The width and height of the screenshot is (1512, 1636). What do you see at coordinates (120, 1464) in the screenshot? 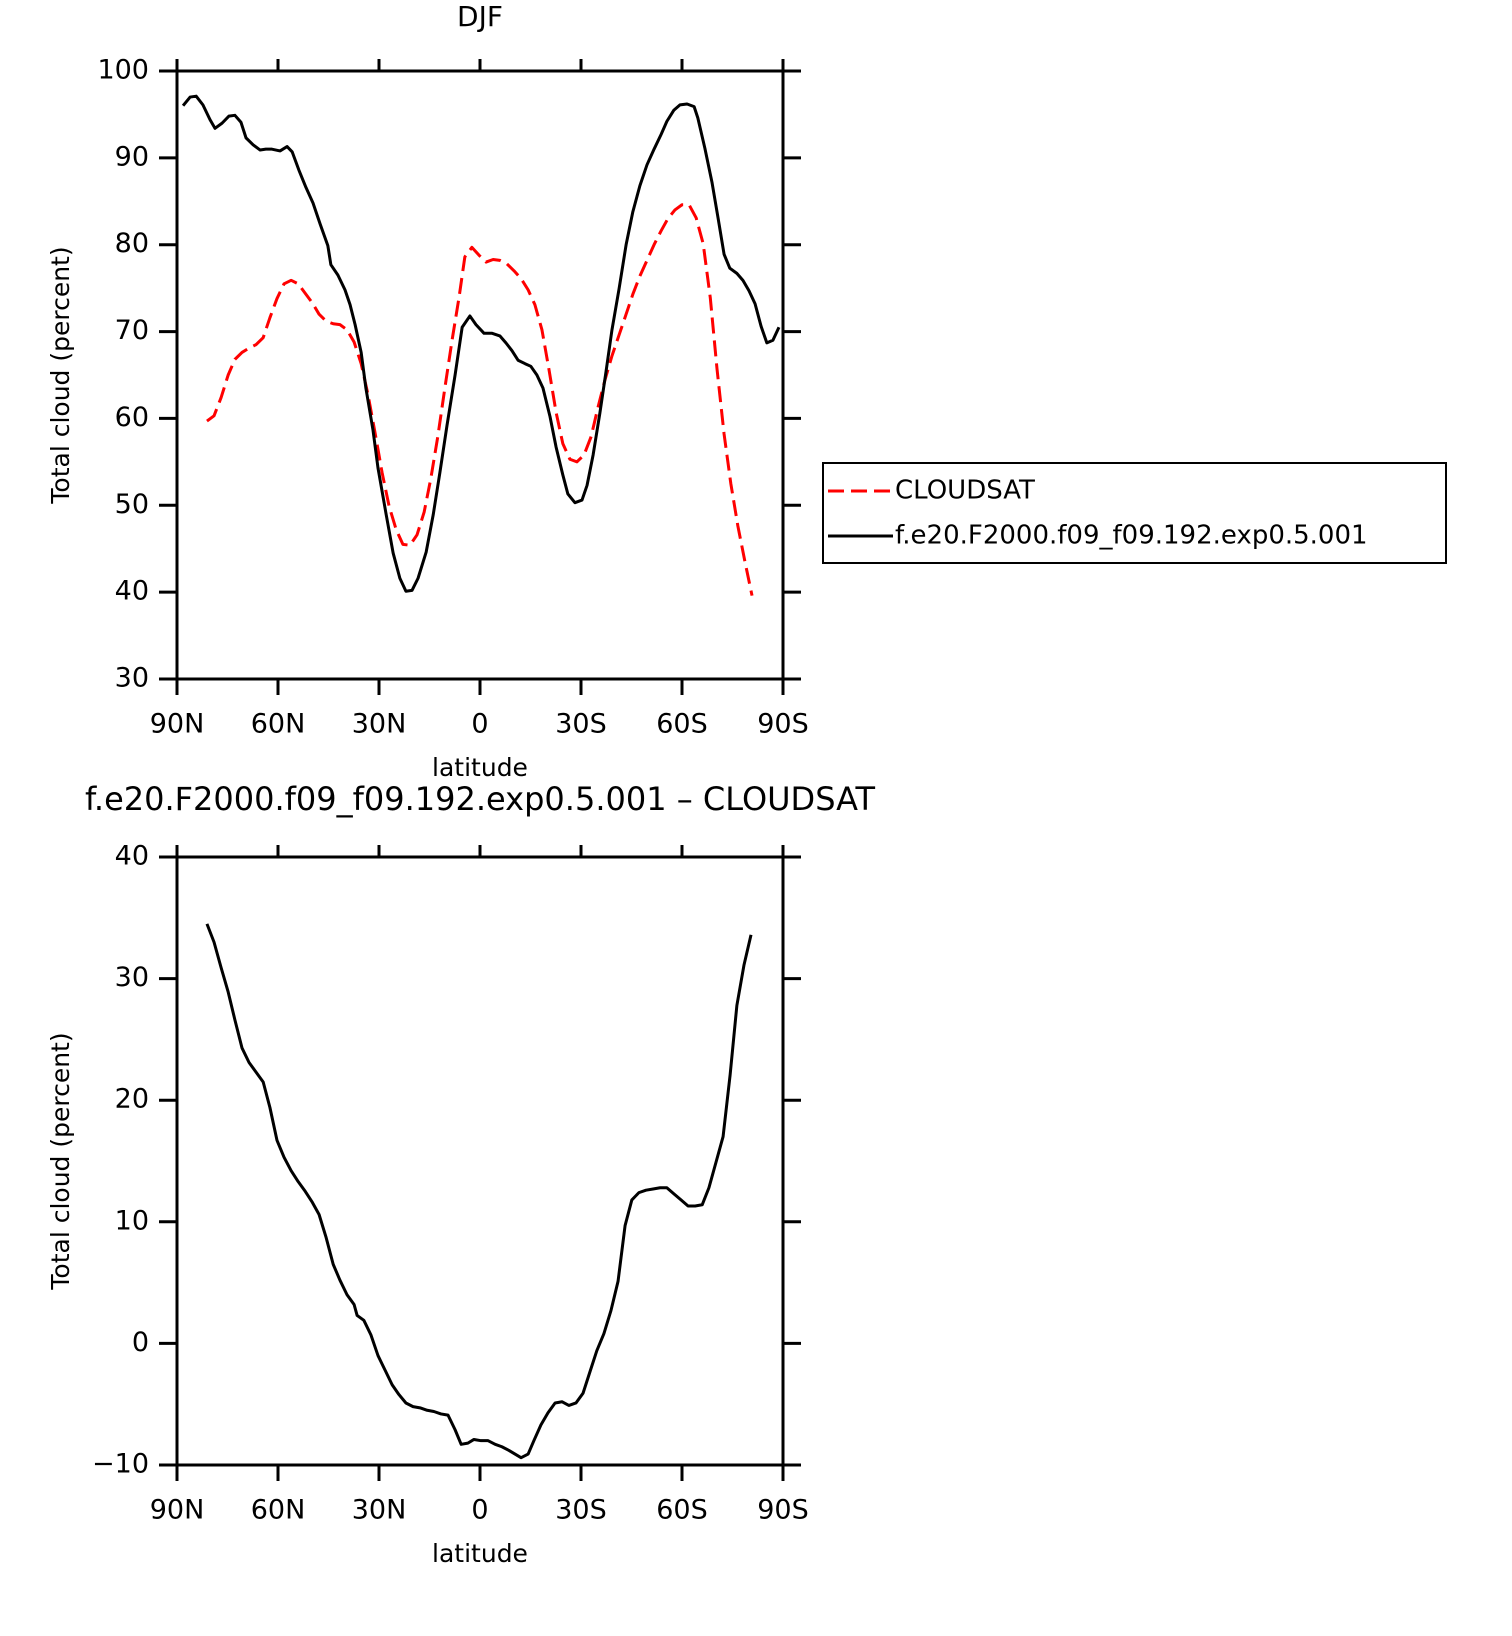
I see `y-tick-label: −10` at bounding box center [120, 1464].